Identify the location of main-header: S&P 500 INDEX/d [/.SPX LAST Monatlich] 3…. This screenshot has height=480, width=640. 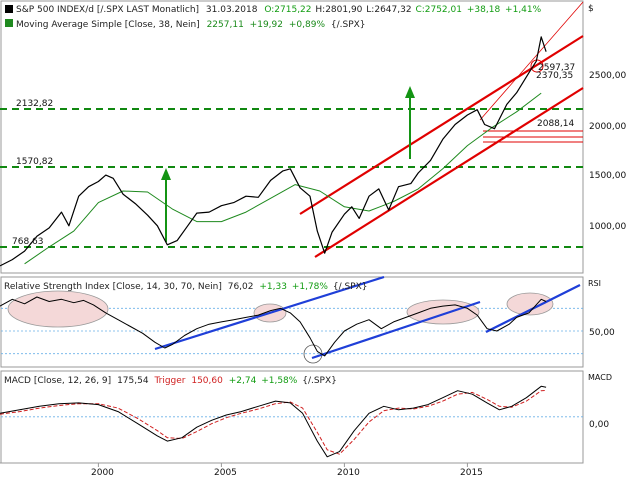
(299, 17).